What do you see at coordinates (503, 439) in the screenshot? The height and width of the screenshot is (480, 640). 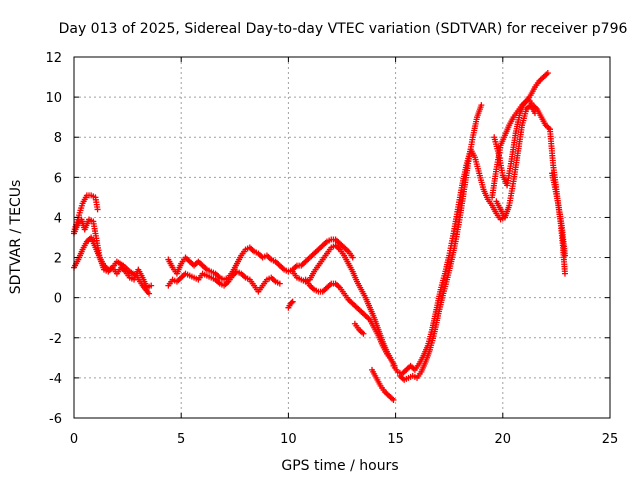 I see `x-tick-label: 20` at bounding box center [503, 439].